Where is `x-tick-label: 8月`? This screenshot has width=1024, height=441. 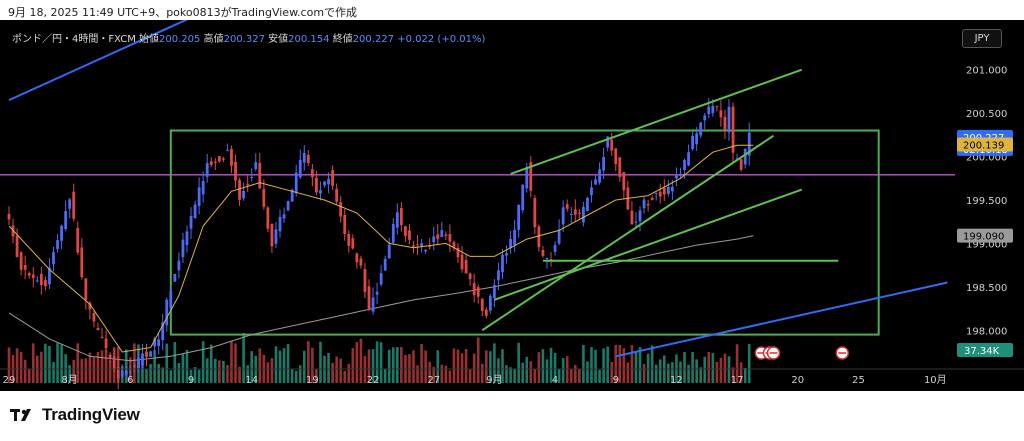 x-tick-label: 8月 is located at coordinates (69, 380).